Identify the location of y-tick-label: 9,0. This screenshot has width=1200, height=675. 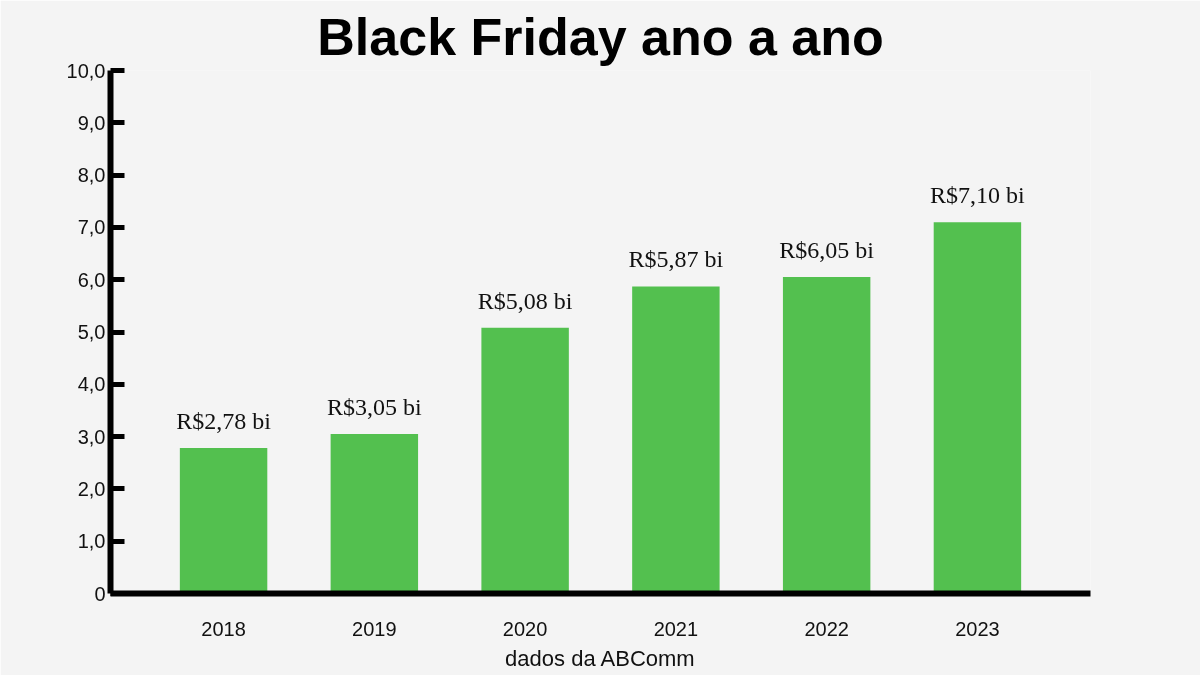
(91, 122).